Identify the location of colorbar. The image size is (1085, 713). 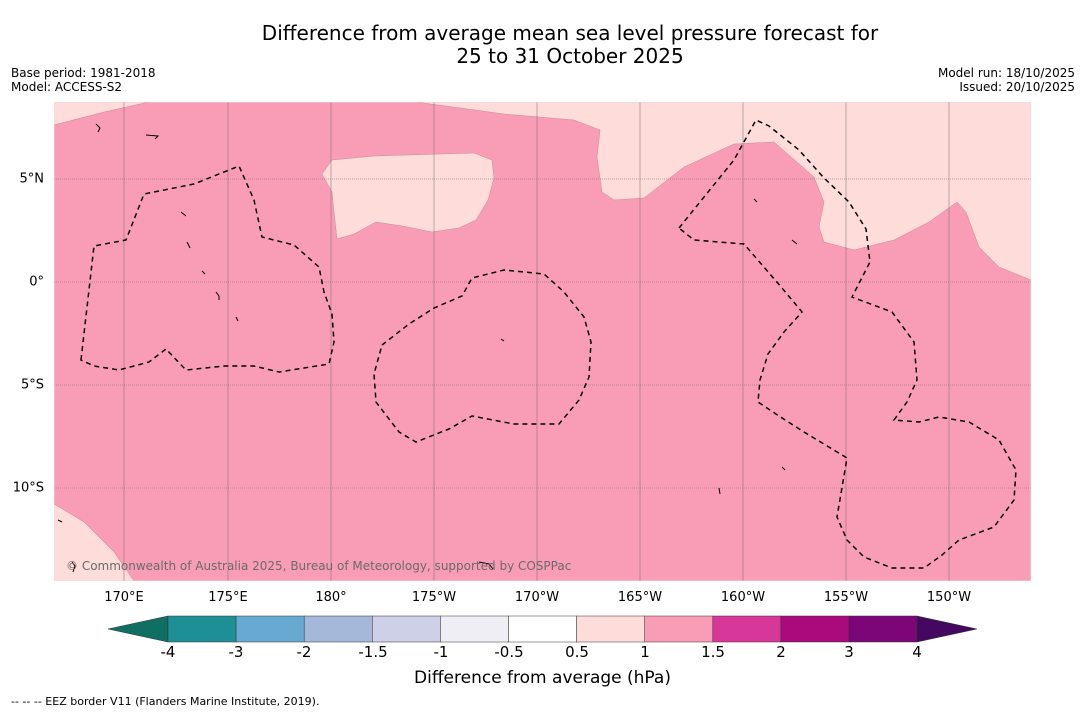
(543, 629).